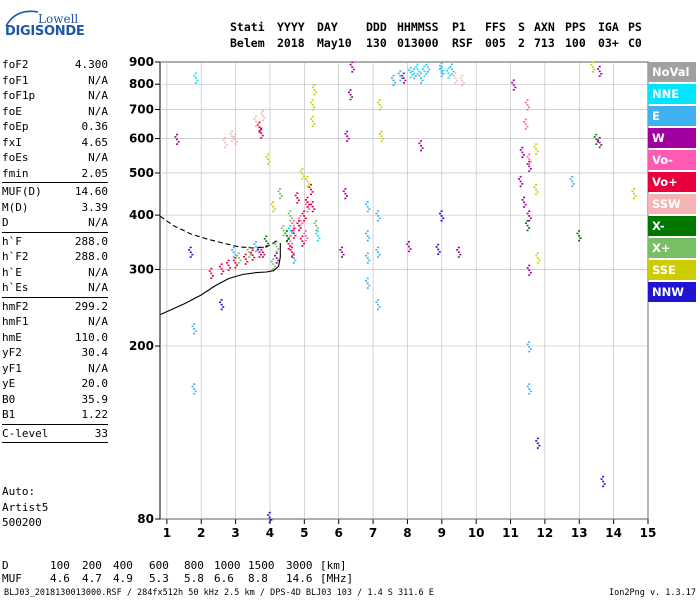  What do you see at coordinates (60, 578) in the screenshot?
I see `muf-cell: 4.6` at bounding box center [60, 578].